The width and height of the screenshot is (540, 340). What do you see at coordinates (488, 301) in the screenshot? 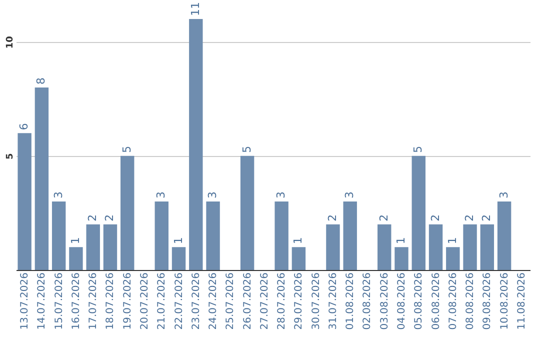
I see `x-tick-label: 09.08.2026` at bounding box center [488, 301].